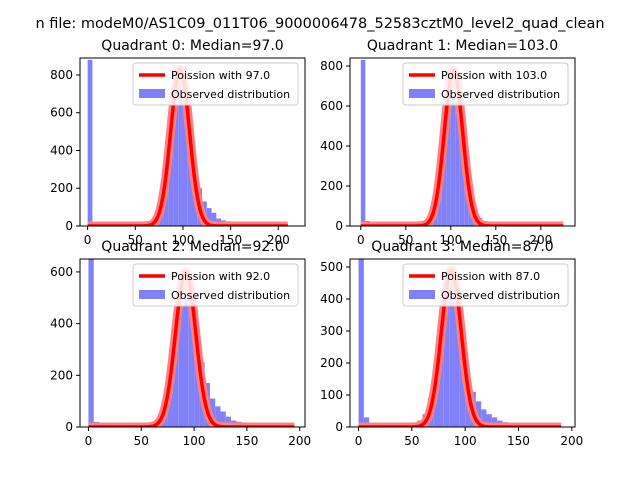 The image size is (640, 480). Describe the element at coordinates (220, 276) in the screenshot. I see `legend-entry-poisson: Poission with 92.0` at that location.